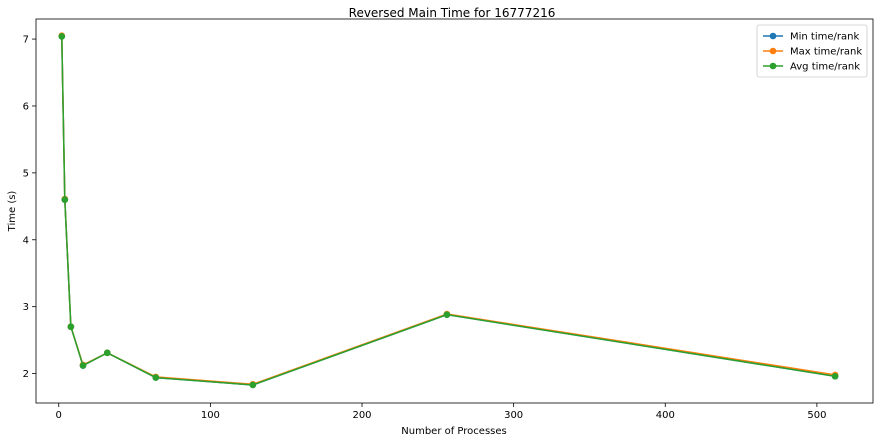 Image resolution: width=878 pixels, height=441 pixels. What do you see at coordinates (825, 67) in the screenshot?
I see `legend-label: Avg time/rank` at bounding box center [825, 67].